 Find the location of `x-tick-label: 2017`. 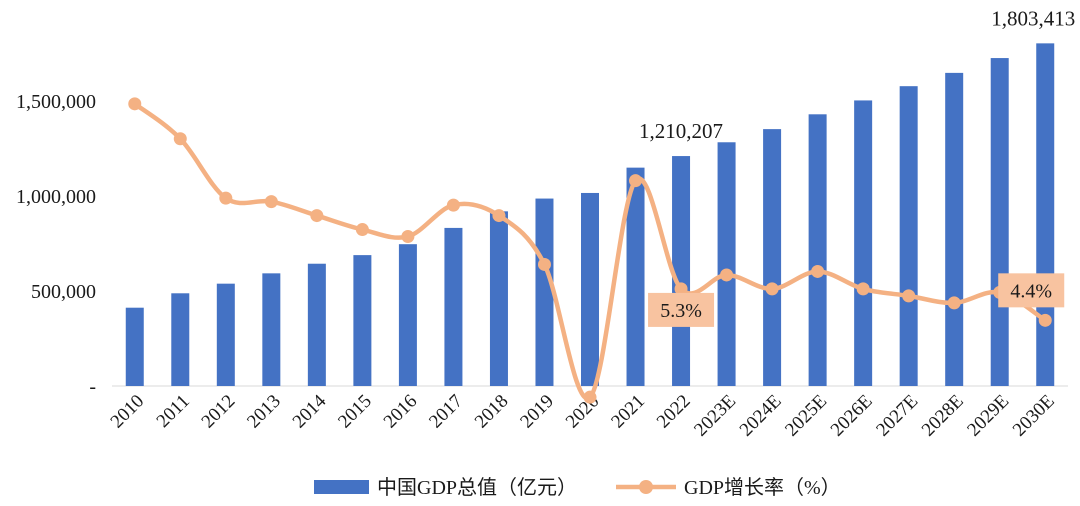

x-tick-label: 2017 is located at coordinates (446, 412).